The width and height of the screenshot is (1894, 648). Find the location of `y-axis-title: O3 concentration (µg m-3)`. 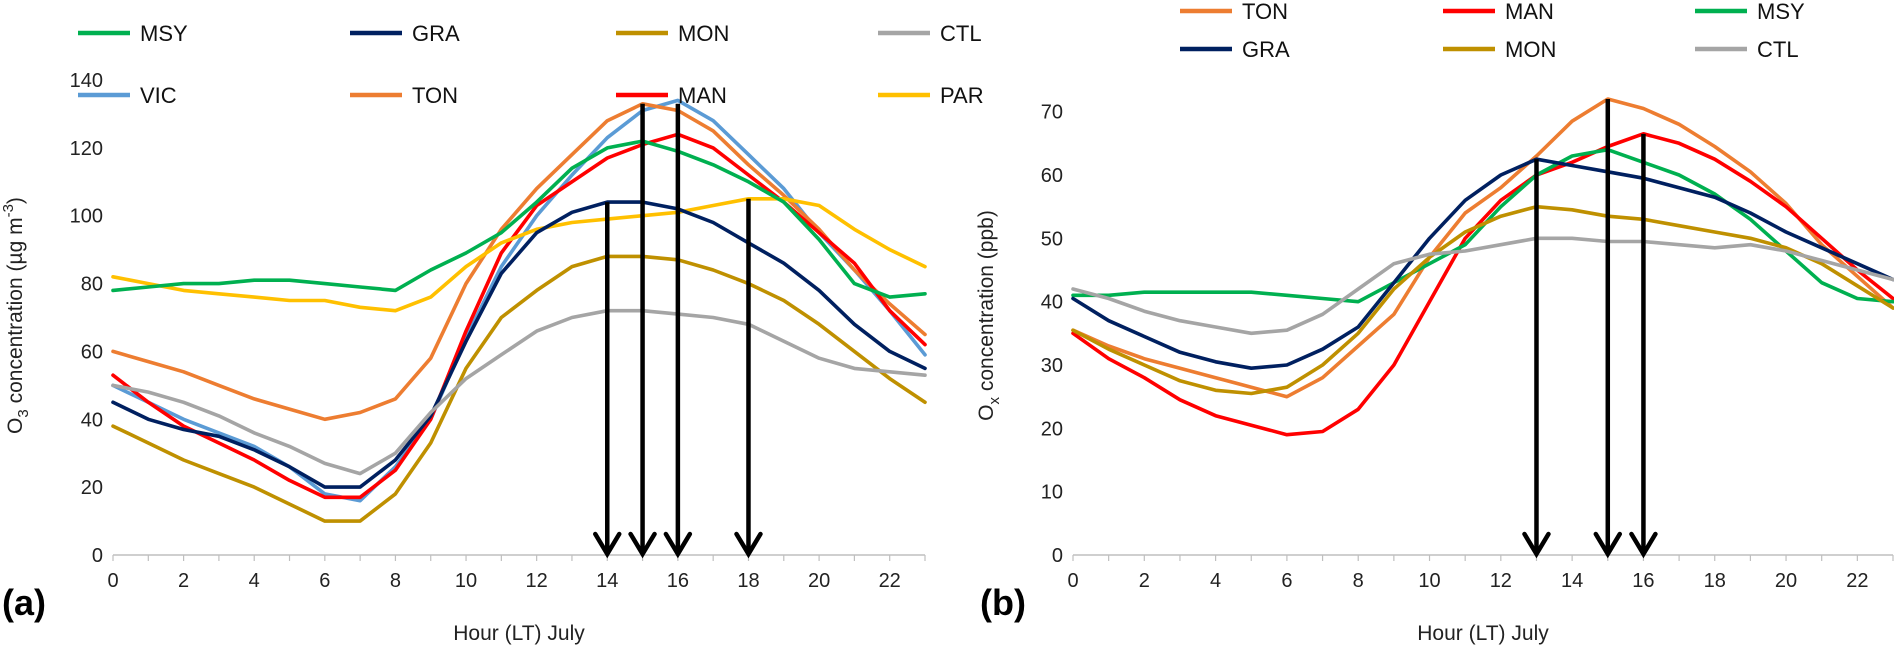

y-axis-title: O3 concentration (µg m-3) is located at coordinates (16, 315).